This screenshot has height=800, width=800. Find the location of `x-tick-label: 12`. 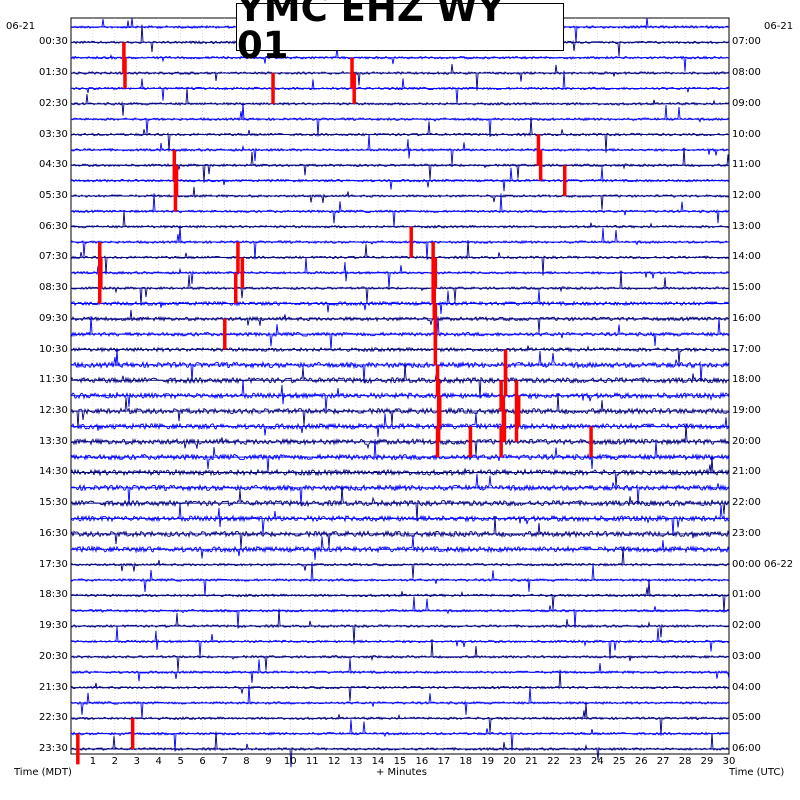

x-tick-label: 12 is located at coordinates (334, 761).